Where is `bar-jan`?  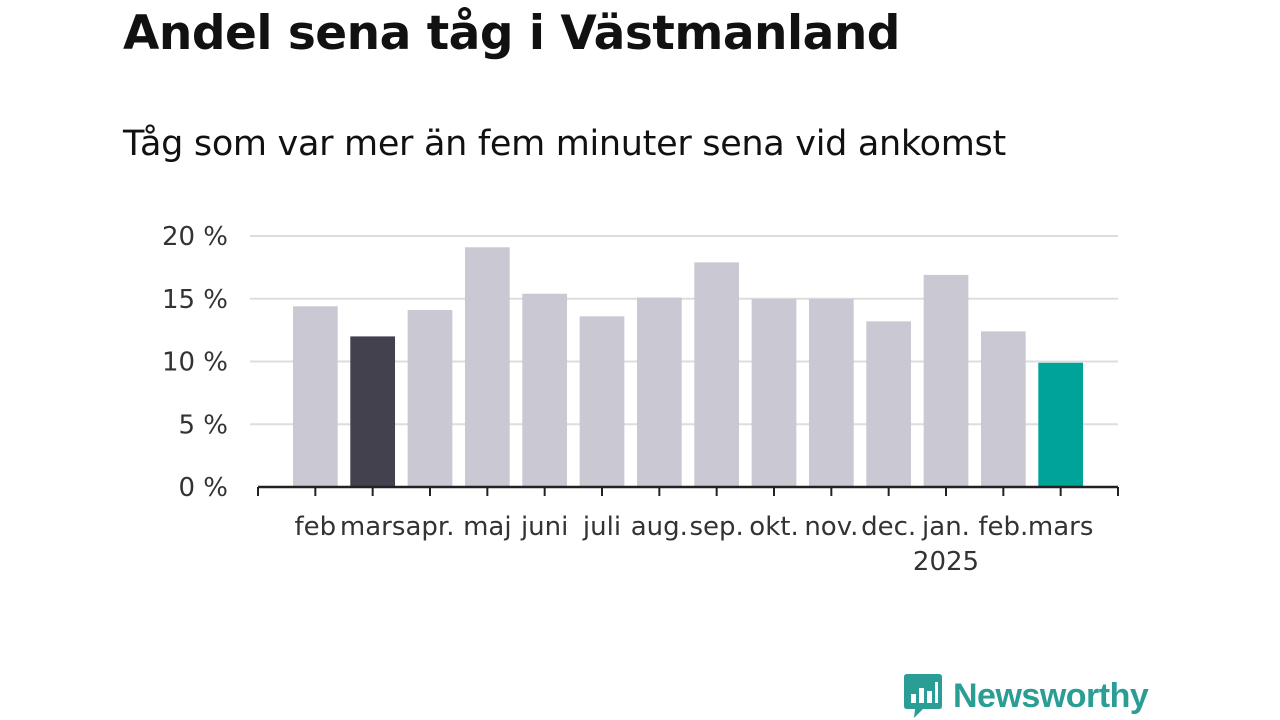
bar-jan is located at coordinates (946, 380).